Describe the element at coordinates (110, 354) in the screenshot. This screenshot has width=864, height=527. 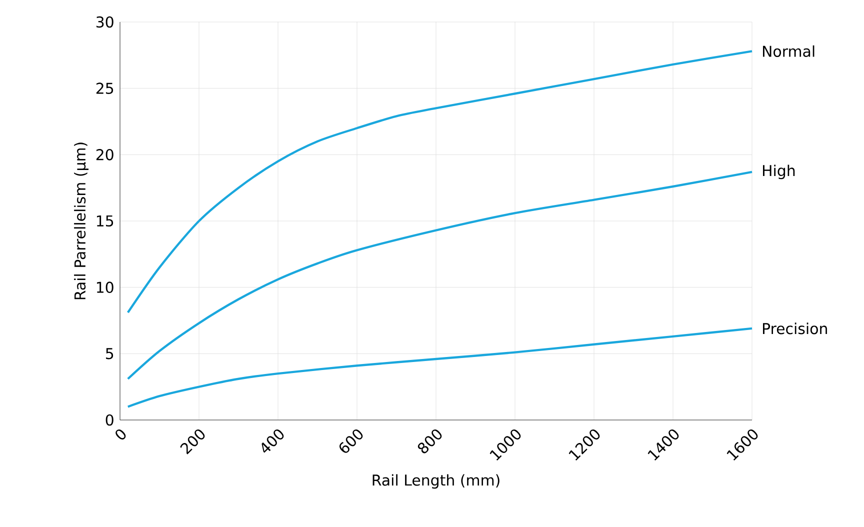
I see `y-tick-label: 5` at that location.